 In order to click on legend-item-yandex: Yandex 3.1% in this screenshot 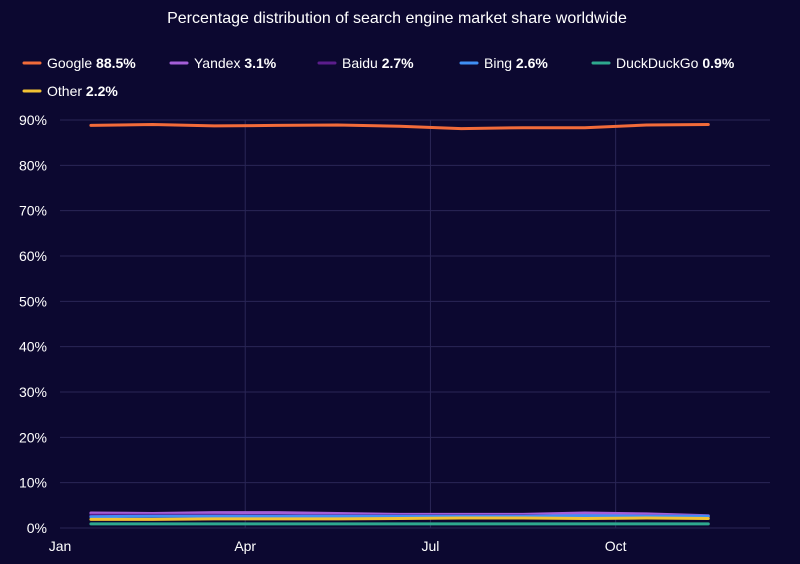, I will do `click(223, 63)`.